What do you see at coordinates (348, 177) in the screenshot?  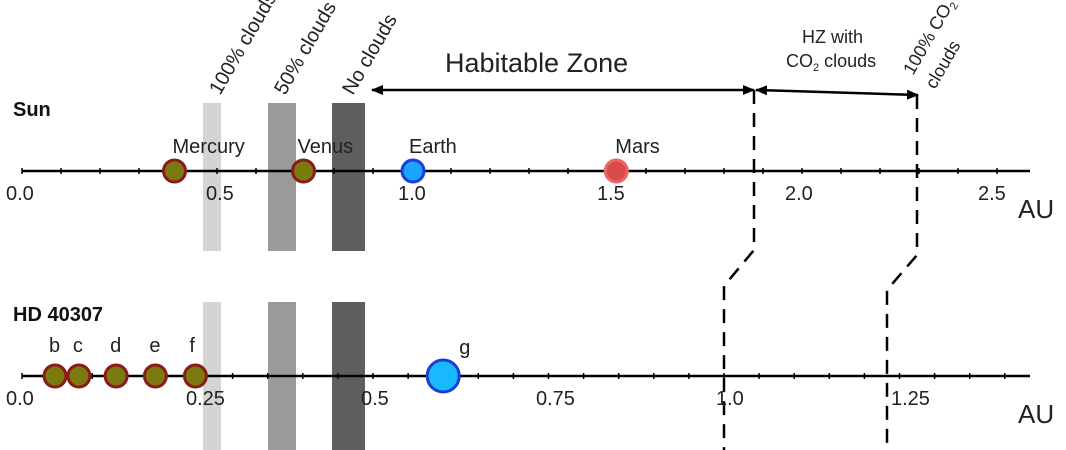 I see `band-no-clouds-top` at bounding box center [348, 177].